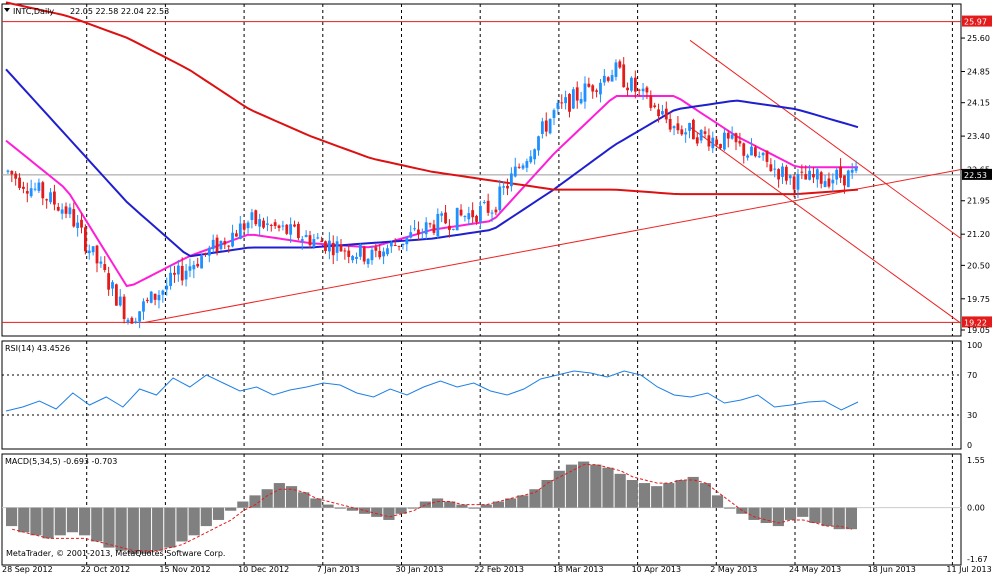 This screenshot has width=1000, height=578. What do you see at coordinates (975, 22) in the screenshot?
I see `level-price-label: 25.97` at bounding box center [975, 22].